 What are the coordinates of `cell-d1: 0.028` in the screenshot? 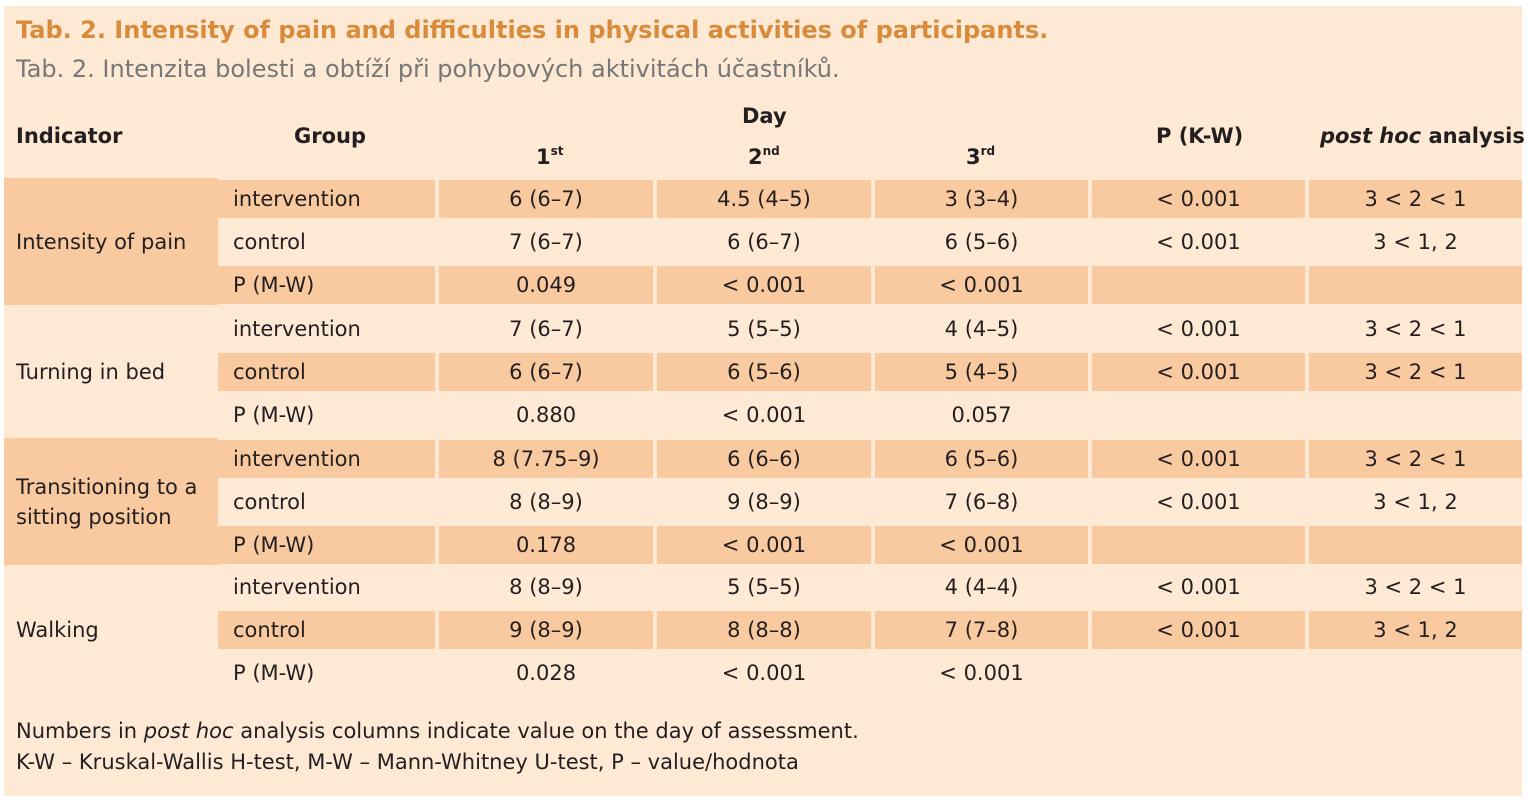 It's located at (546, 673).